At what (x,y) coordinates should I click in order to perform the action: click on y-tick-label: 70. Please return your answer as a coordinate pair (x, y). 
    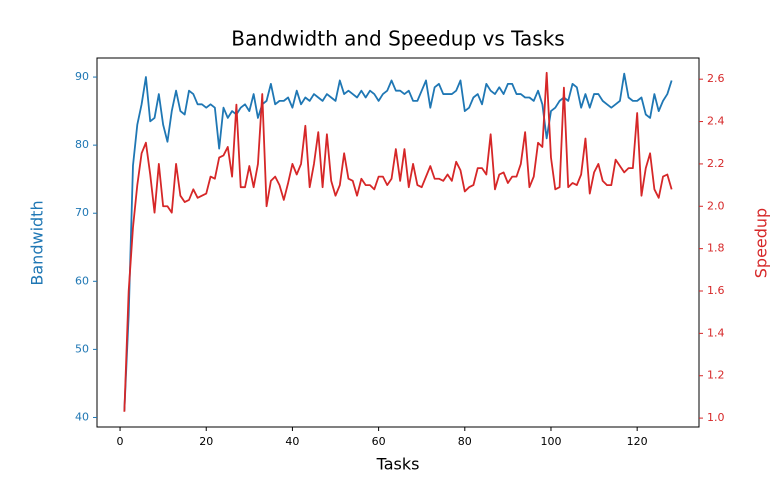
    Looking at the image, I should click on (82, 212).